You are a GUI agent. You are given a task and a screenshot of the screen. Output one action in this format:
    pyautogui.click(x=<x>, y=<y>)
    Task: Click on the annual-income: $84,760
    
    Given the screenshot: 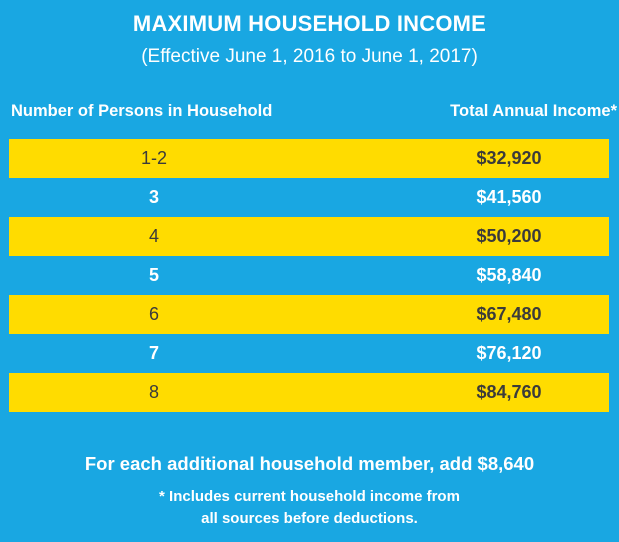 What is the action you would take?
    pyautogui.click(x=509, y=392)
    